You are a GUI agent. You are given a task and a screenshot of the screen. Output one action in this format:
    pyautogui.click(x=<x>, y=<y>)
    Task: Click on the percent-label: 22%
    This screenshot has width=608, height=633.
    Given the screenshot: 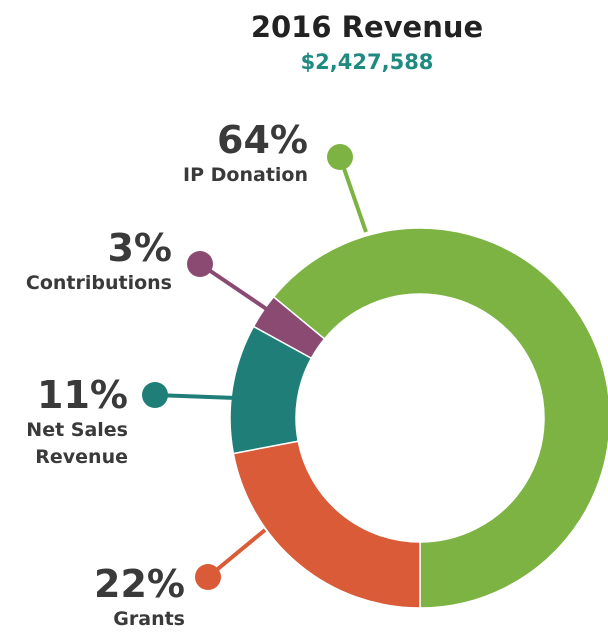 What is the action you would take?
    pyautogui.click(x=139, y=584)
    